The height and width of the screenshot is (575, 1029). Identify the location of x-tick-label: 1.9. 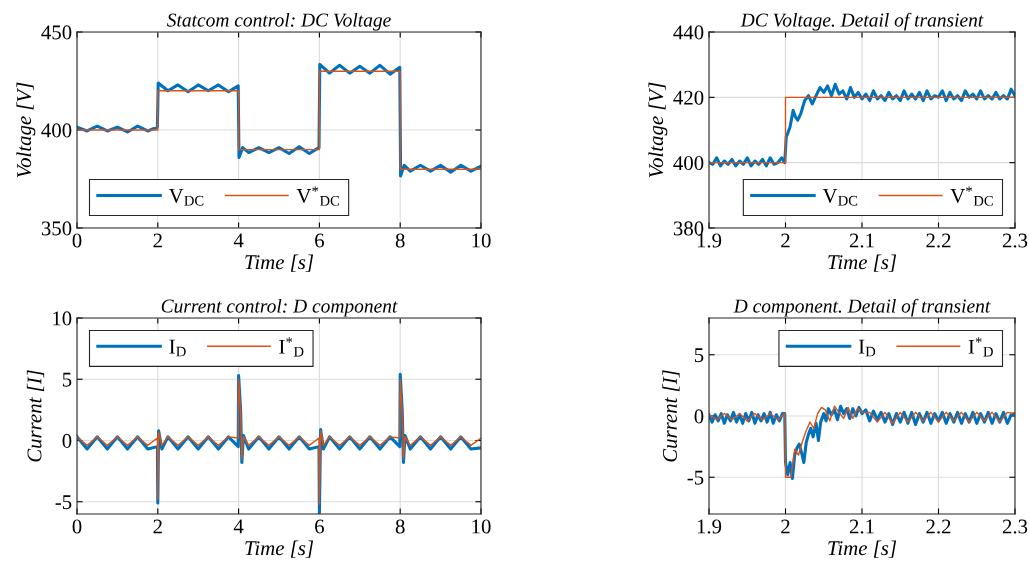
(709, 526).